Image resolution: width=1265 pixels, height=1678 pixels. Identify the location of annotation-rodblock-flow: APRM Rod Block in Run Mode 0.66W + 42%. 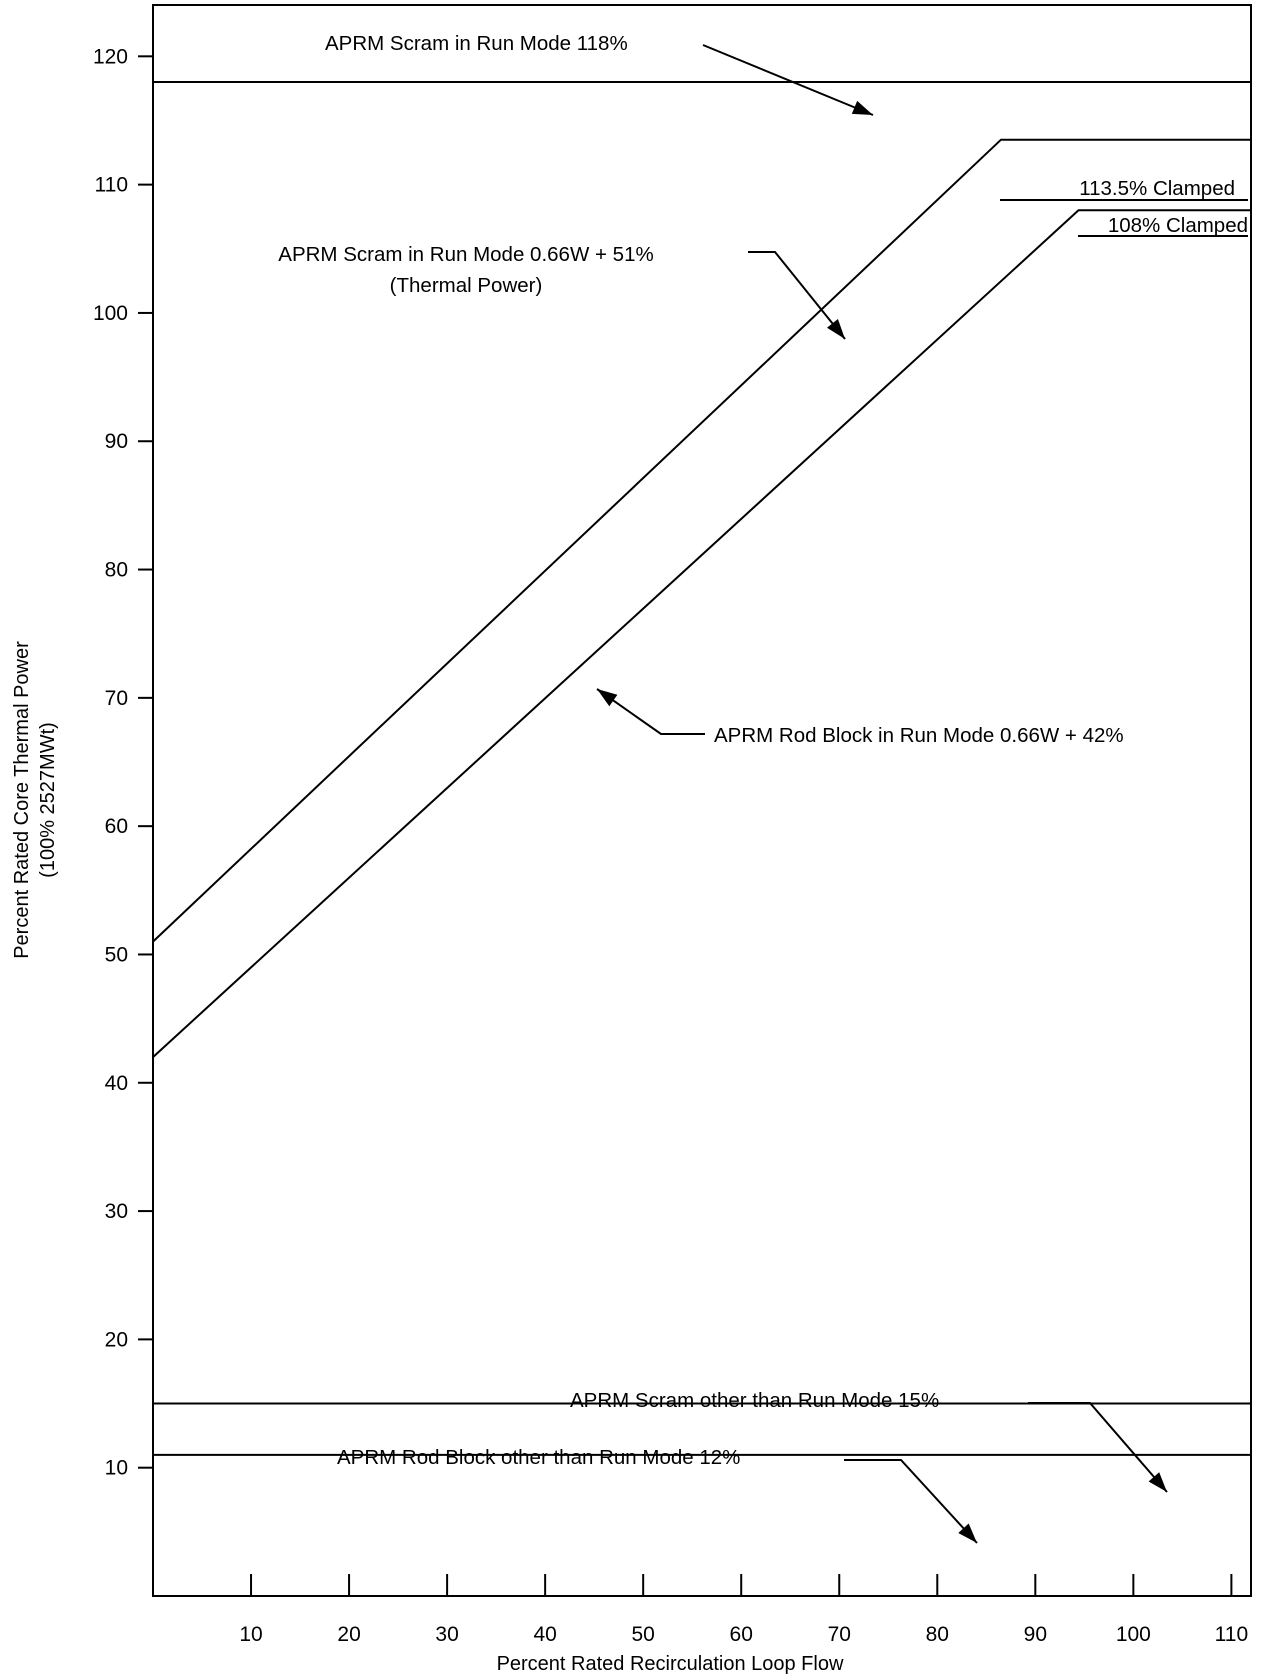
(919, 735).